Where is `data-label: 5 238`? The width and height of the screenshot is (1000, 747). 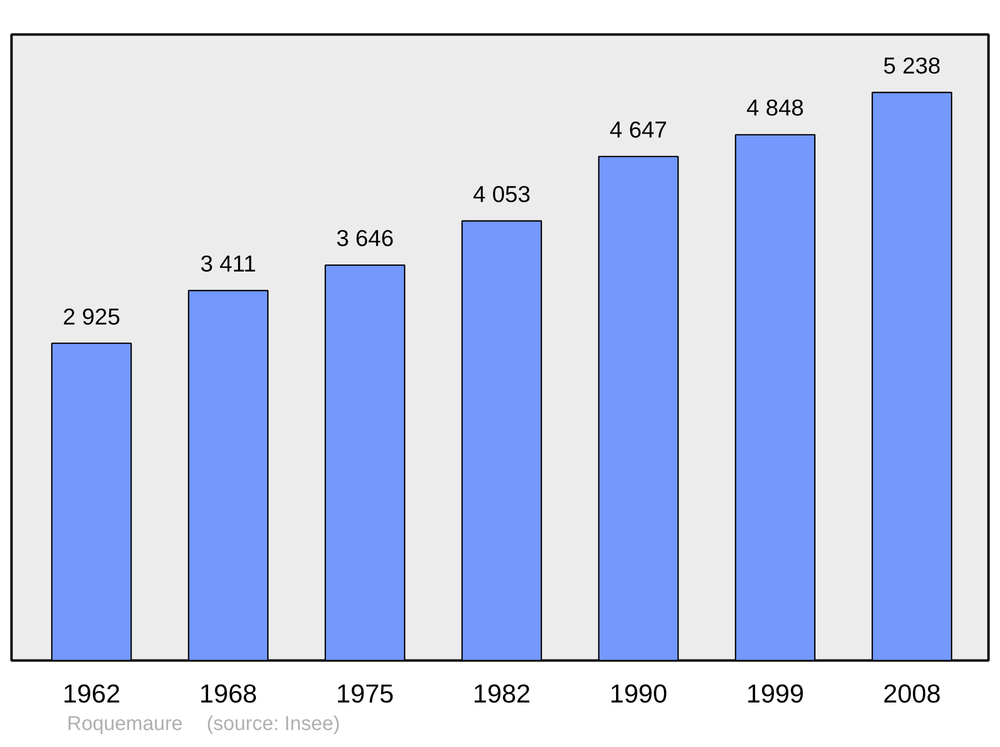 data-label: 5 238 is located at coordinates (912, 65).